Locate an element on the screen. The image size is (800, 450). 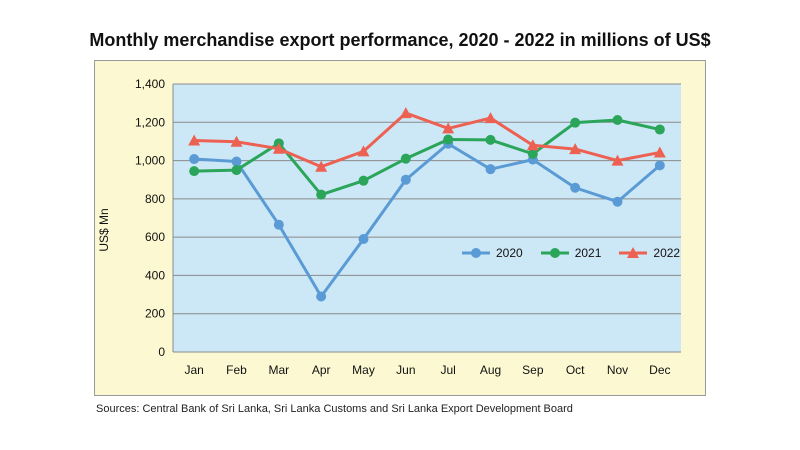
x-tick-label: Sep is located at coordinates (533, 370).